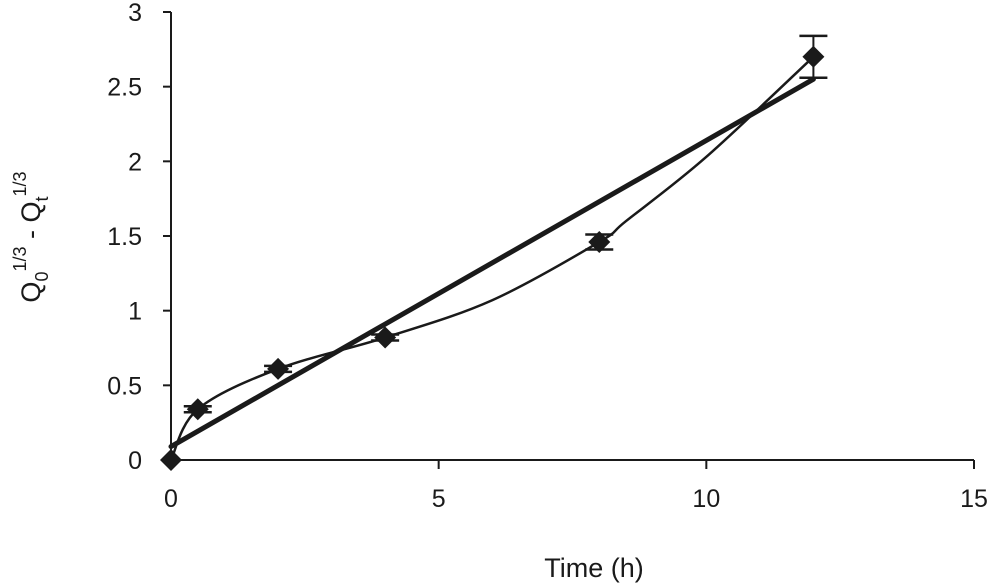 Image resolution: width=1000 pixels, height=587 pixels. What do you see at coordinates (594, 568) in the screenshot?
I see `x-axis-label: Time (h)` at bounding box center [594, 568].